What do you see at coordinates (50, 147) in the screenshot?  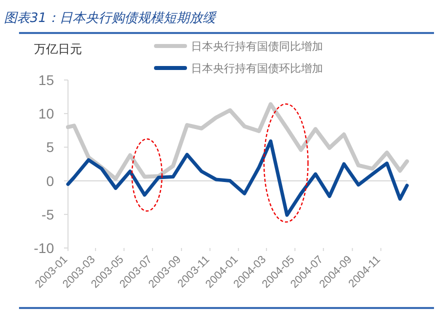 I see `y-tick-label: 5` at bounding box center [50, 147].